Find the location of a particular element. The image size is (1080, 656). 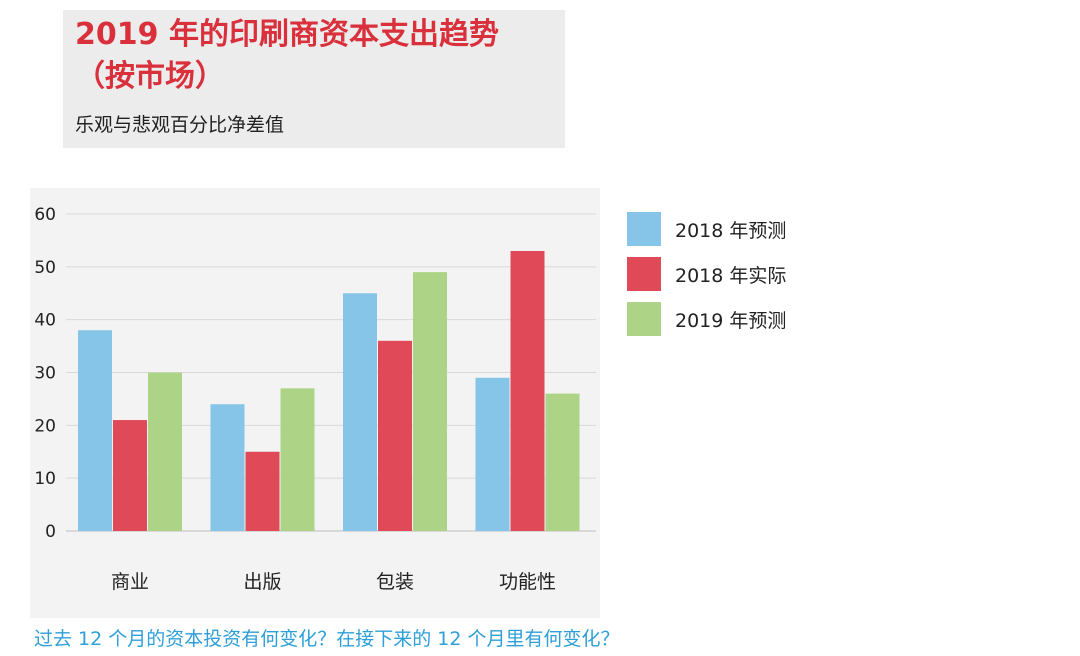

legend-item: 2018 年预测 is located at coordinates (706, 229).